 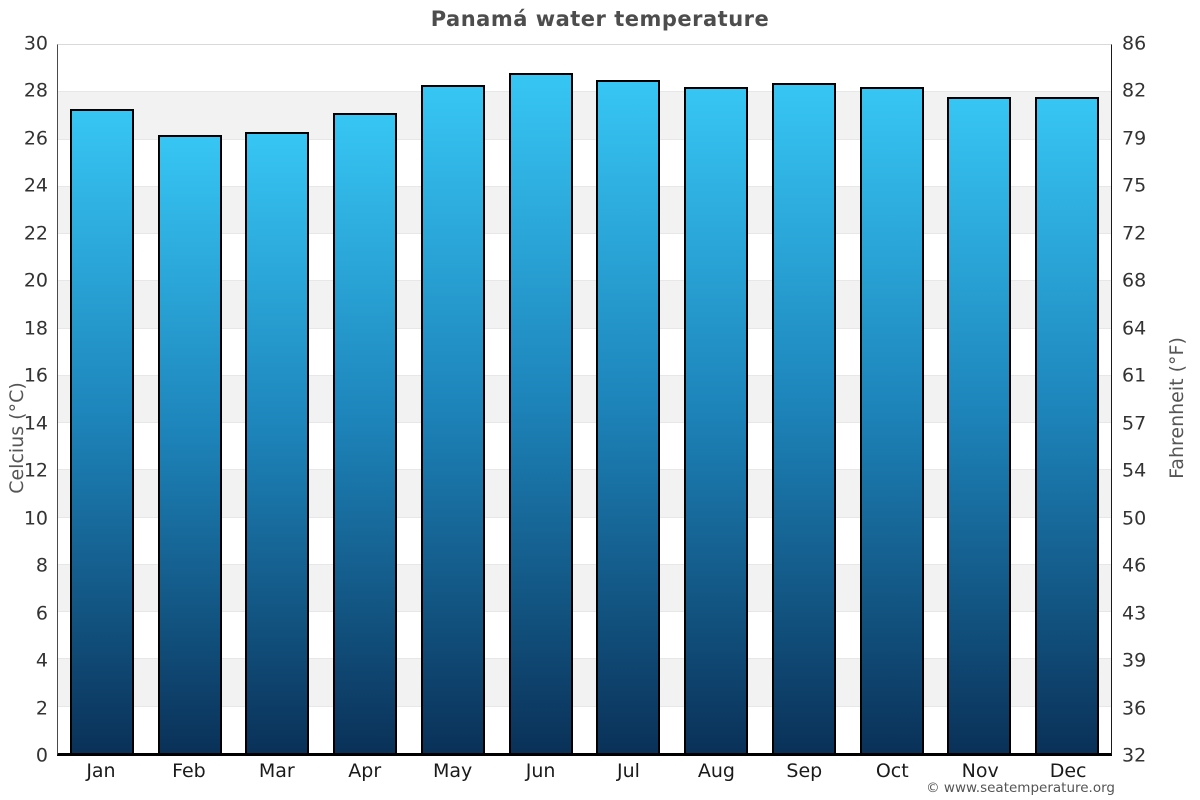 I want to click on bar-dec, so click(x=1067, y=424).